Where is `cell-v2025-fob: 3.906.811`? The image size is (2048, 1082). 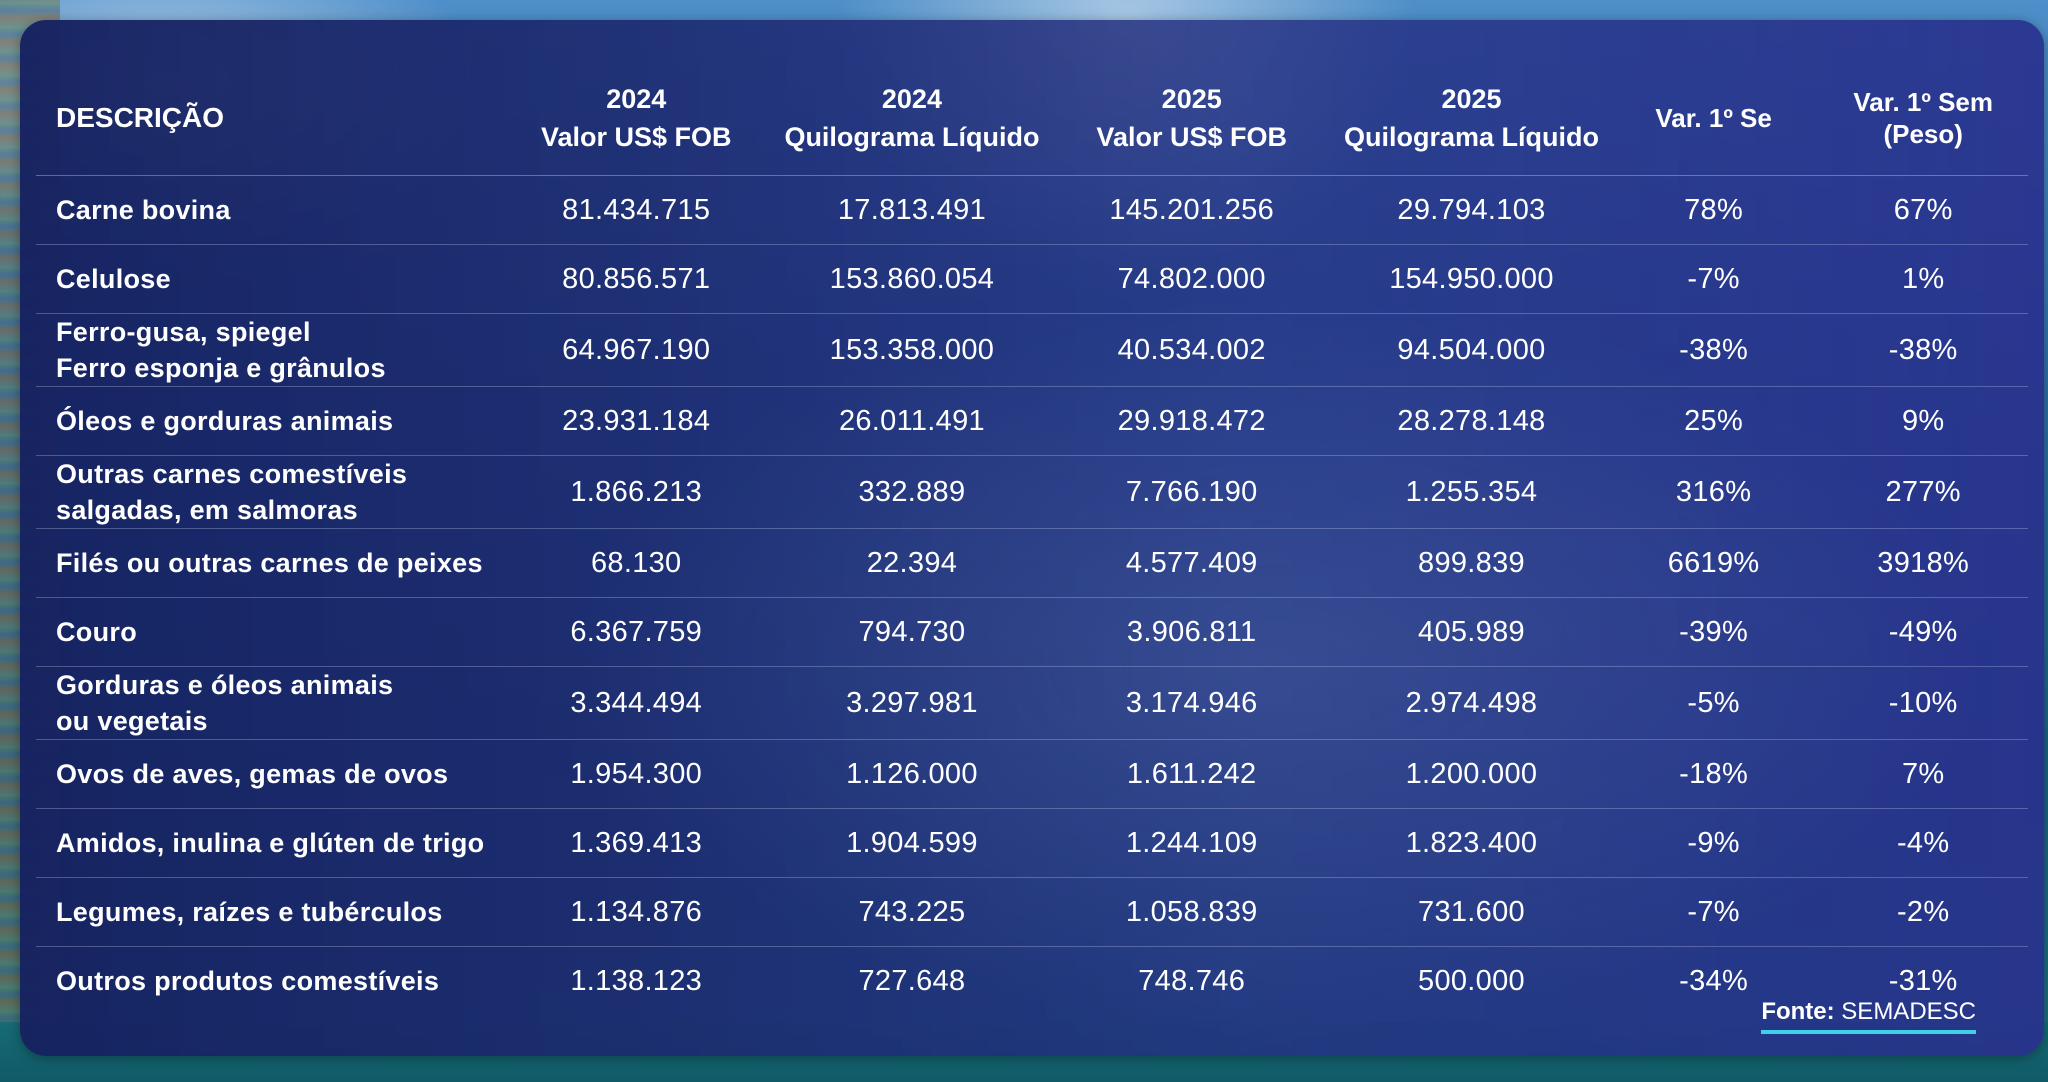
cell-v2025-fob: 3.906.811 is located at coordinates (1191, 631).